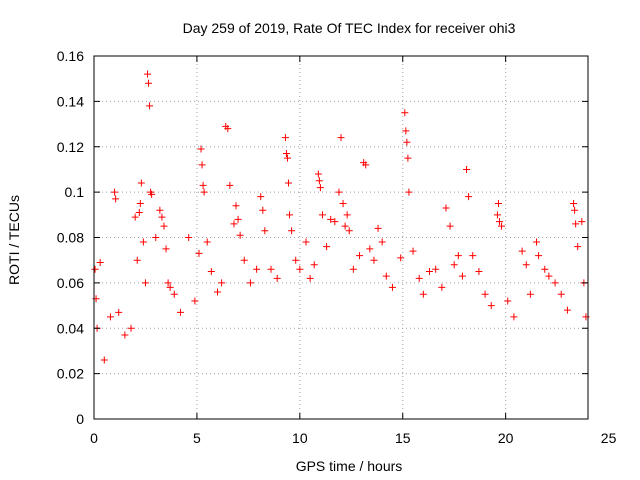  I want to click on y-axis-label: ROTI / TECUs, so click(14, 240).